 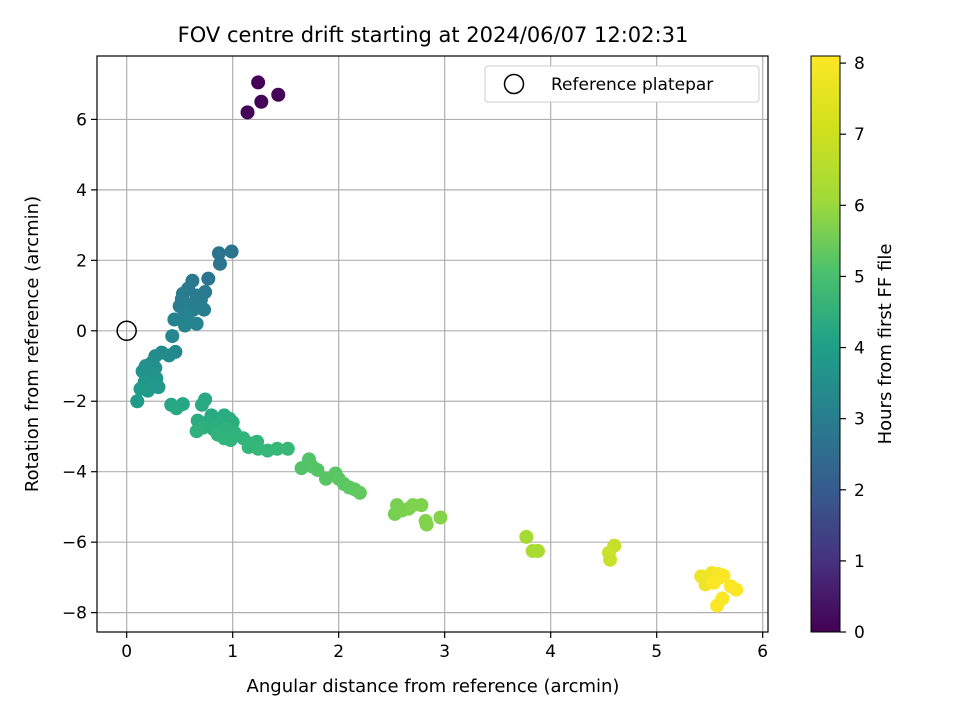 What do you see at coordinates (74, 614) in the screenshot?
I see `y-tick-label: −8` at bounding box center [74, 614].